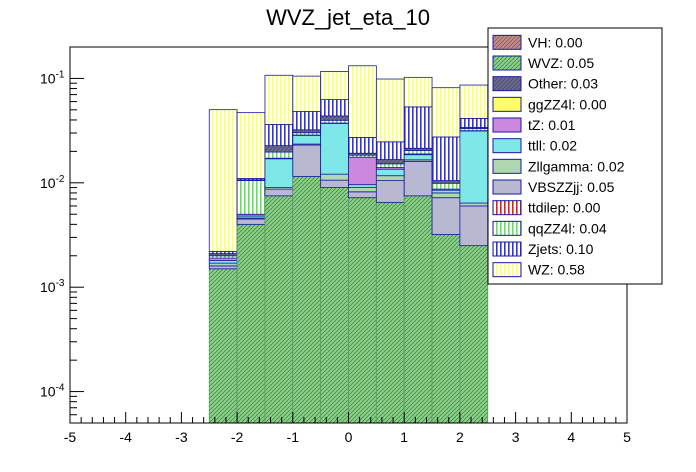 This screenshot has width=696, height=472. Describe the element at coordinates (460, 437) in the screenshot. I see `x-tick-label: 2` at that location.